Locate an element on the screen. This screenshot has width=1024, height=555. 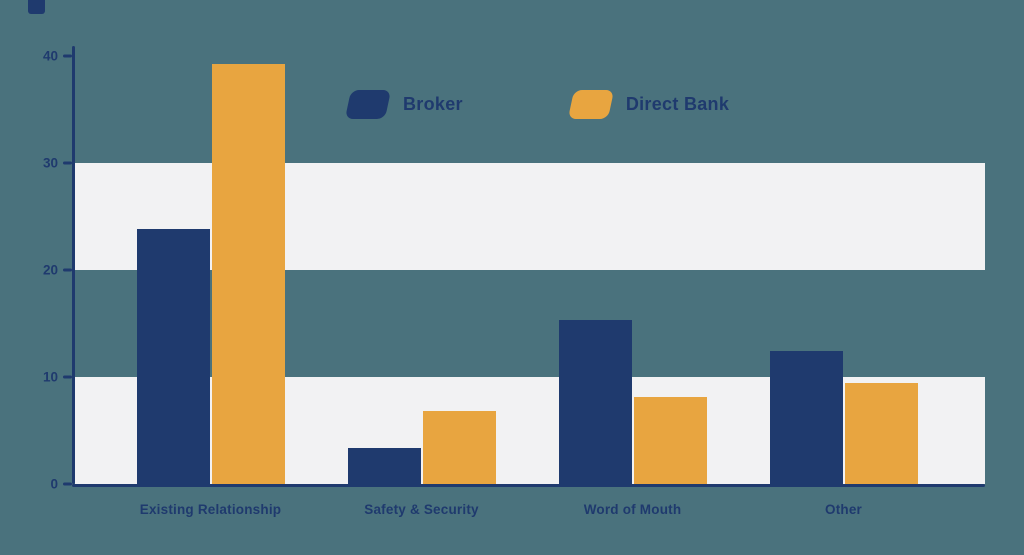
corner-mark is located at coordinates (36, 7).